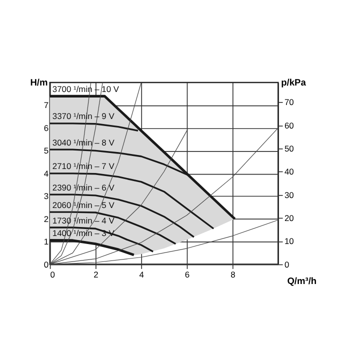 Image resolution: width=350 pixels, height=350 pixels. What do you see at coordinates (294, 83) in the screenshot?
I see `y2-axis-title: p/kPa` at bounding box center [294, 83].